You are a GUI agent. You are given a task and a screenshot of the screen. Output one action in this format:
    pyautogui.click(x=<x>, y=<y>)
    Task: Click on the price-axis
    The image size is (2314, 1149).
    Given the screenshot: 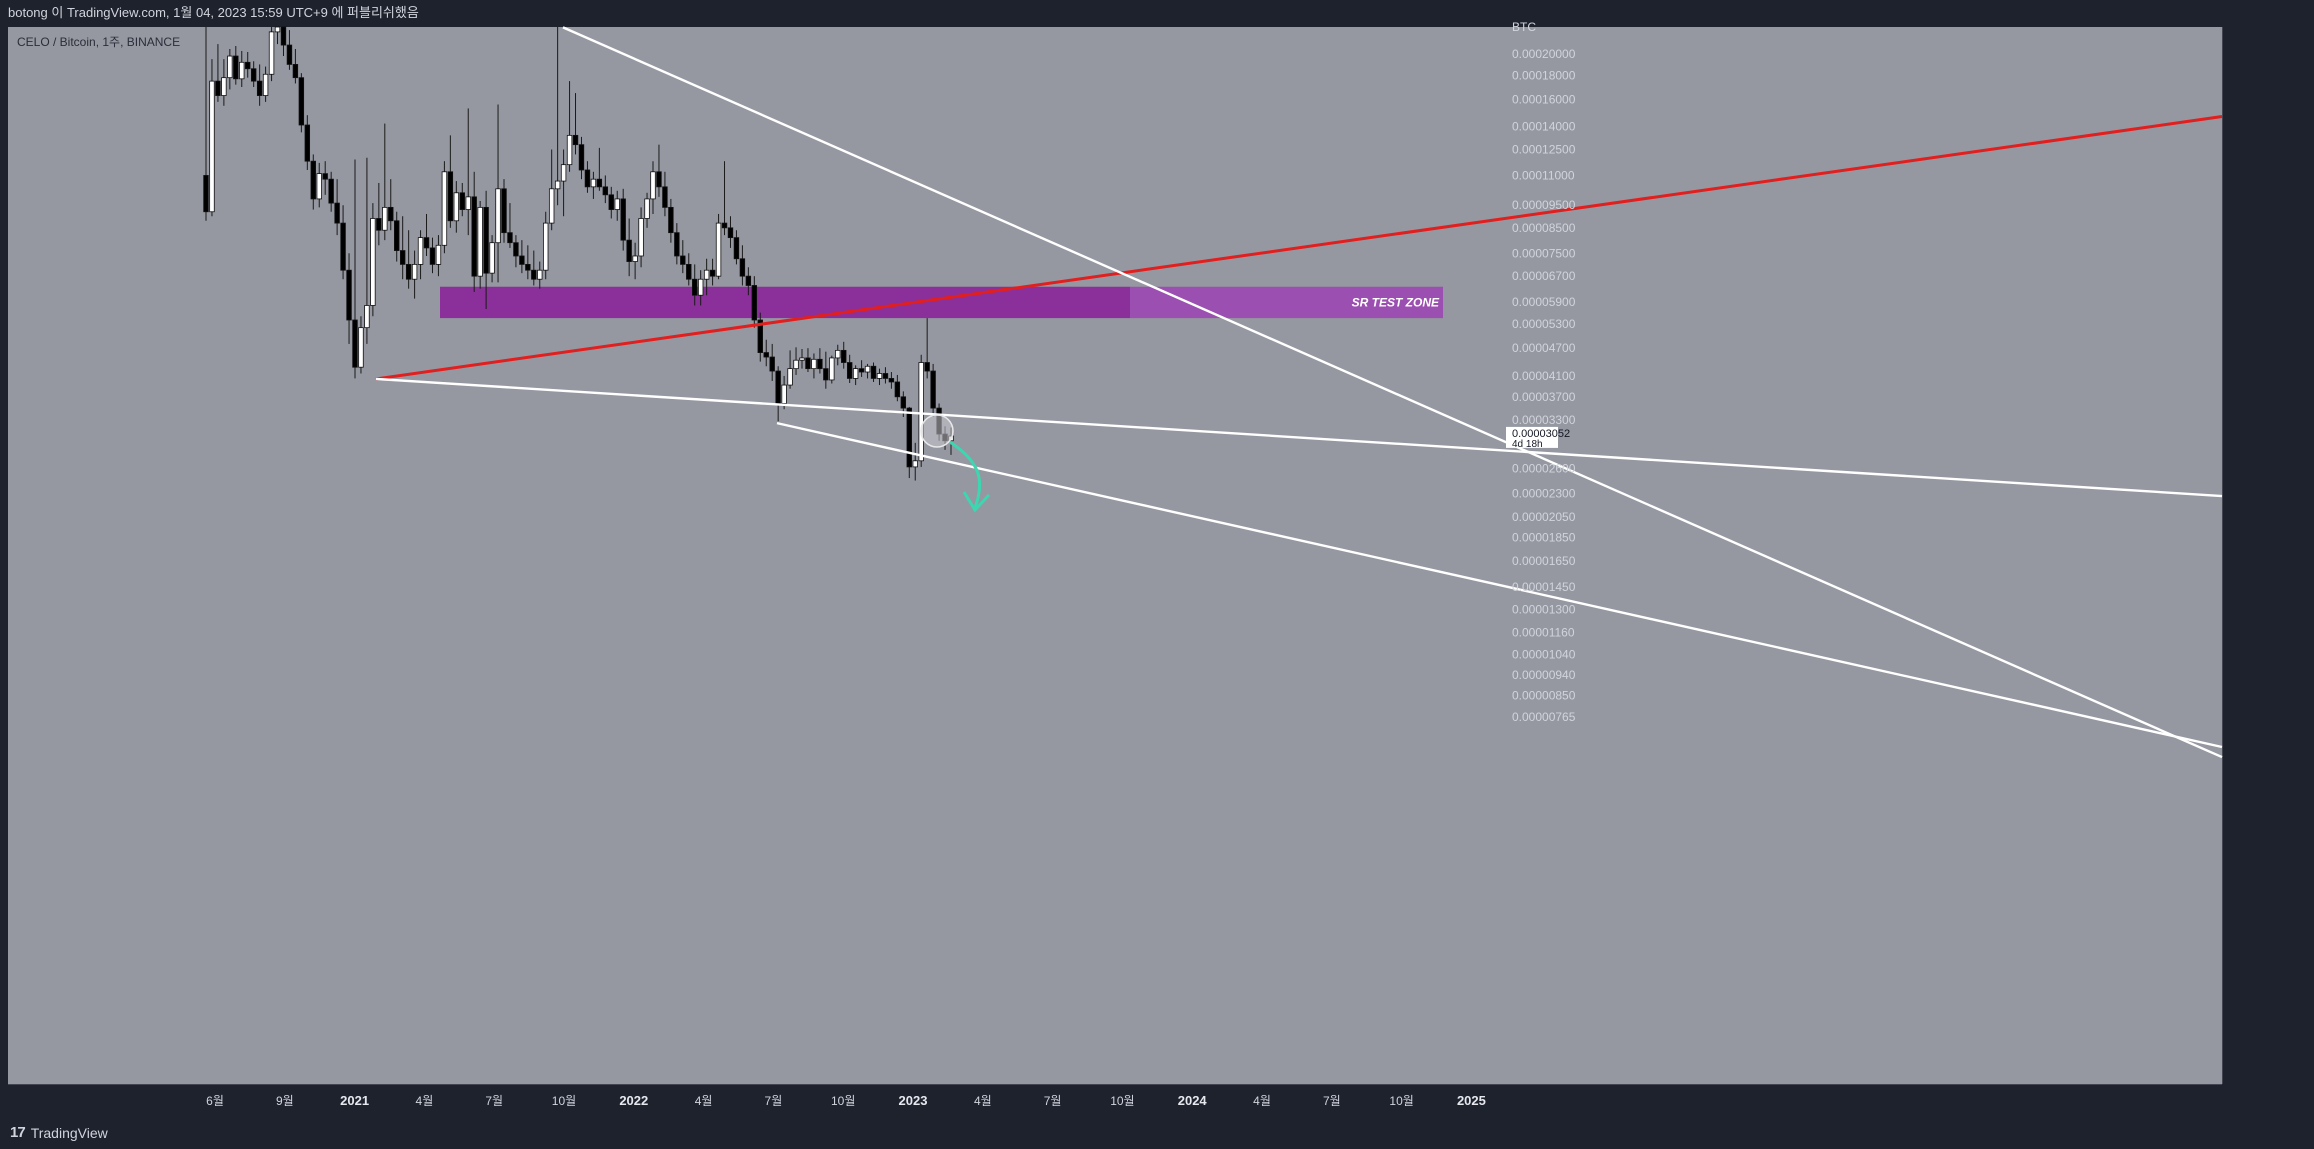 What is the action you would take?
    pyautogui.click(x=2268, y=555)
    